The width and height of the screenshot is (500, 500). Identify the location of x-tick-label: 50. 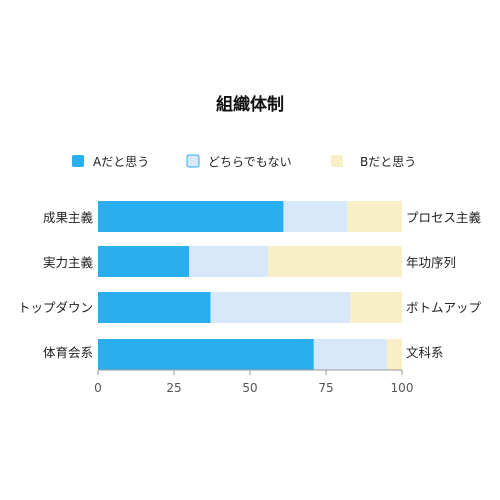
(249, 388).